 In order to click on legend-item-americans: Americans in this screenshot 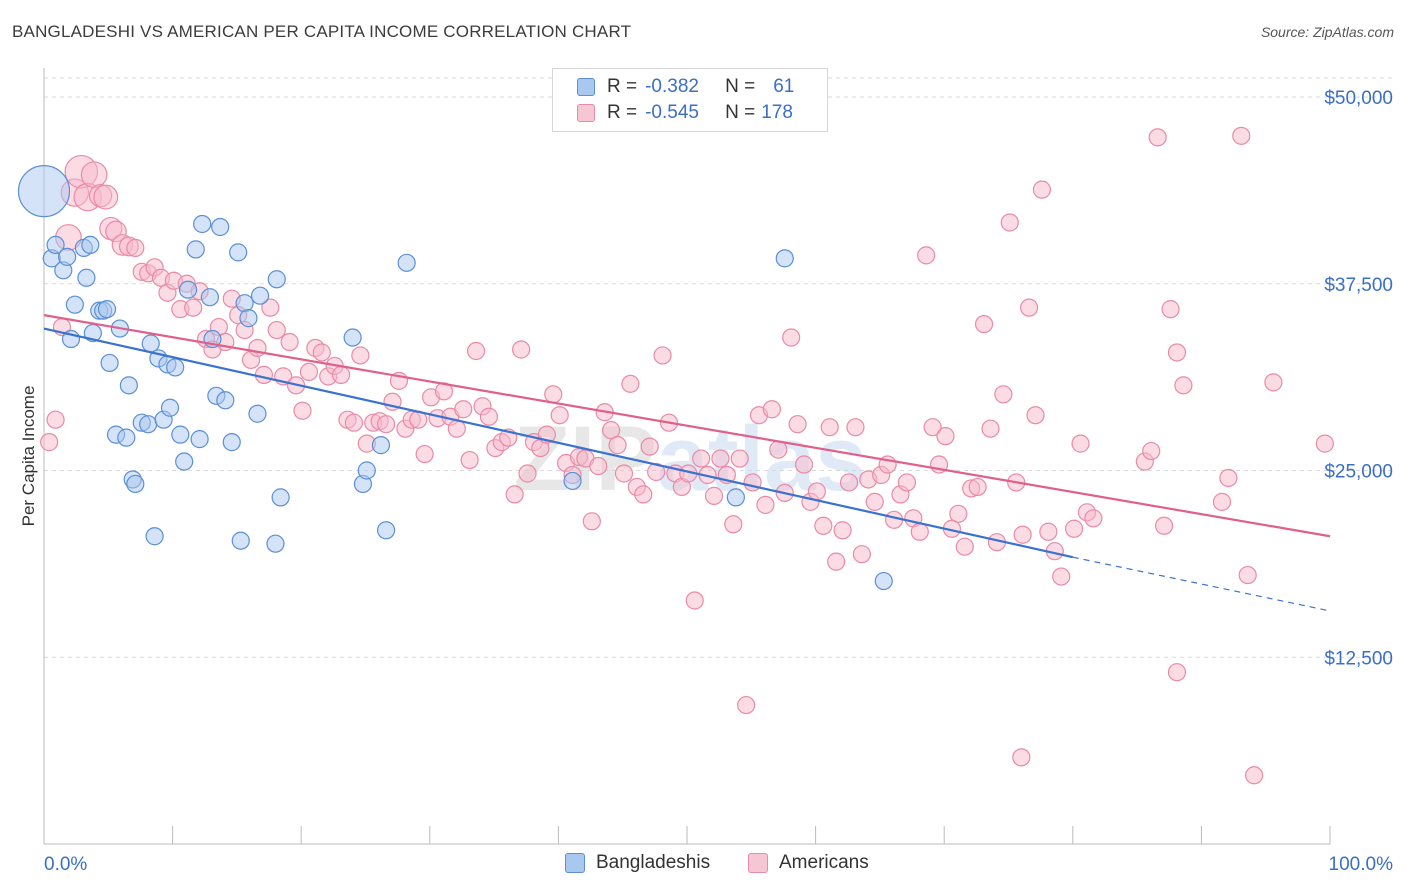, I will do `click(808, 863)`.